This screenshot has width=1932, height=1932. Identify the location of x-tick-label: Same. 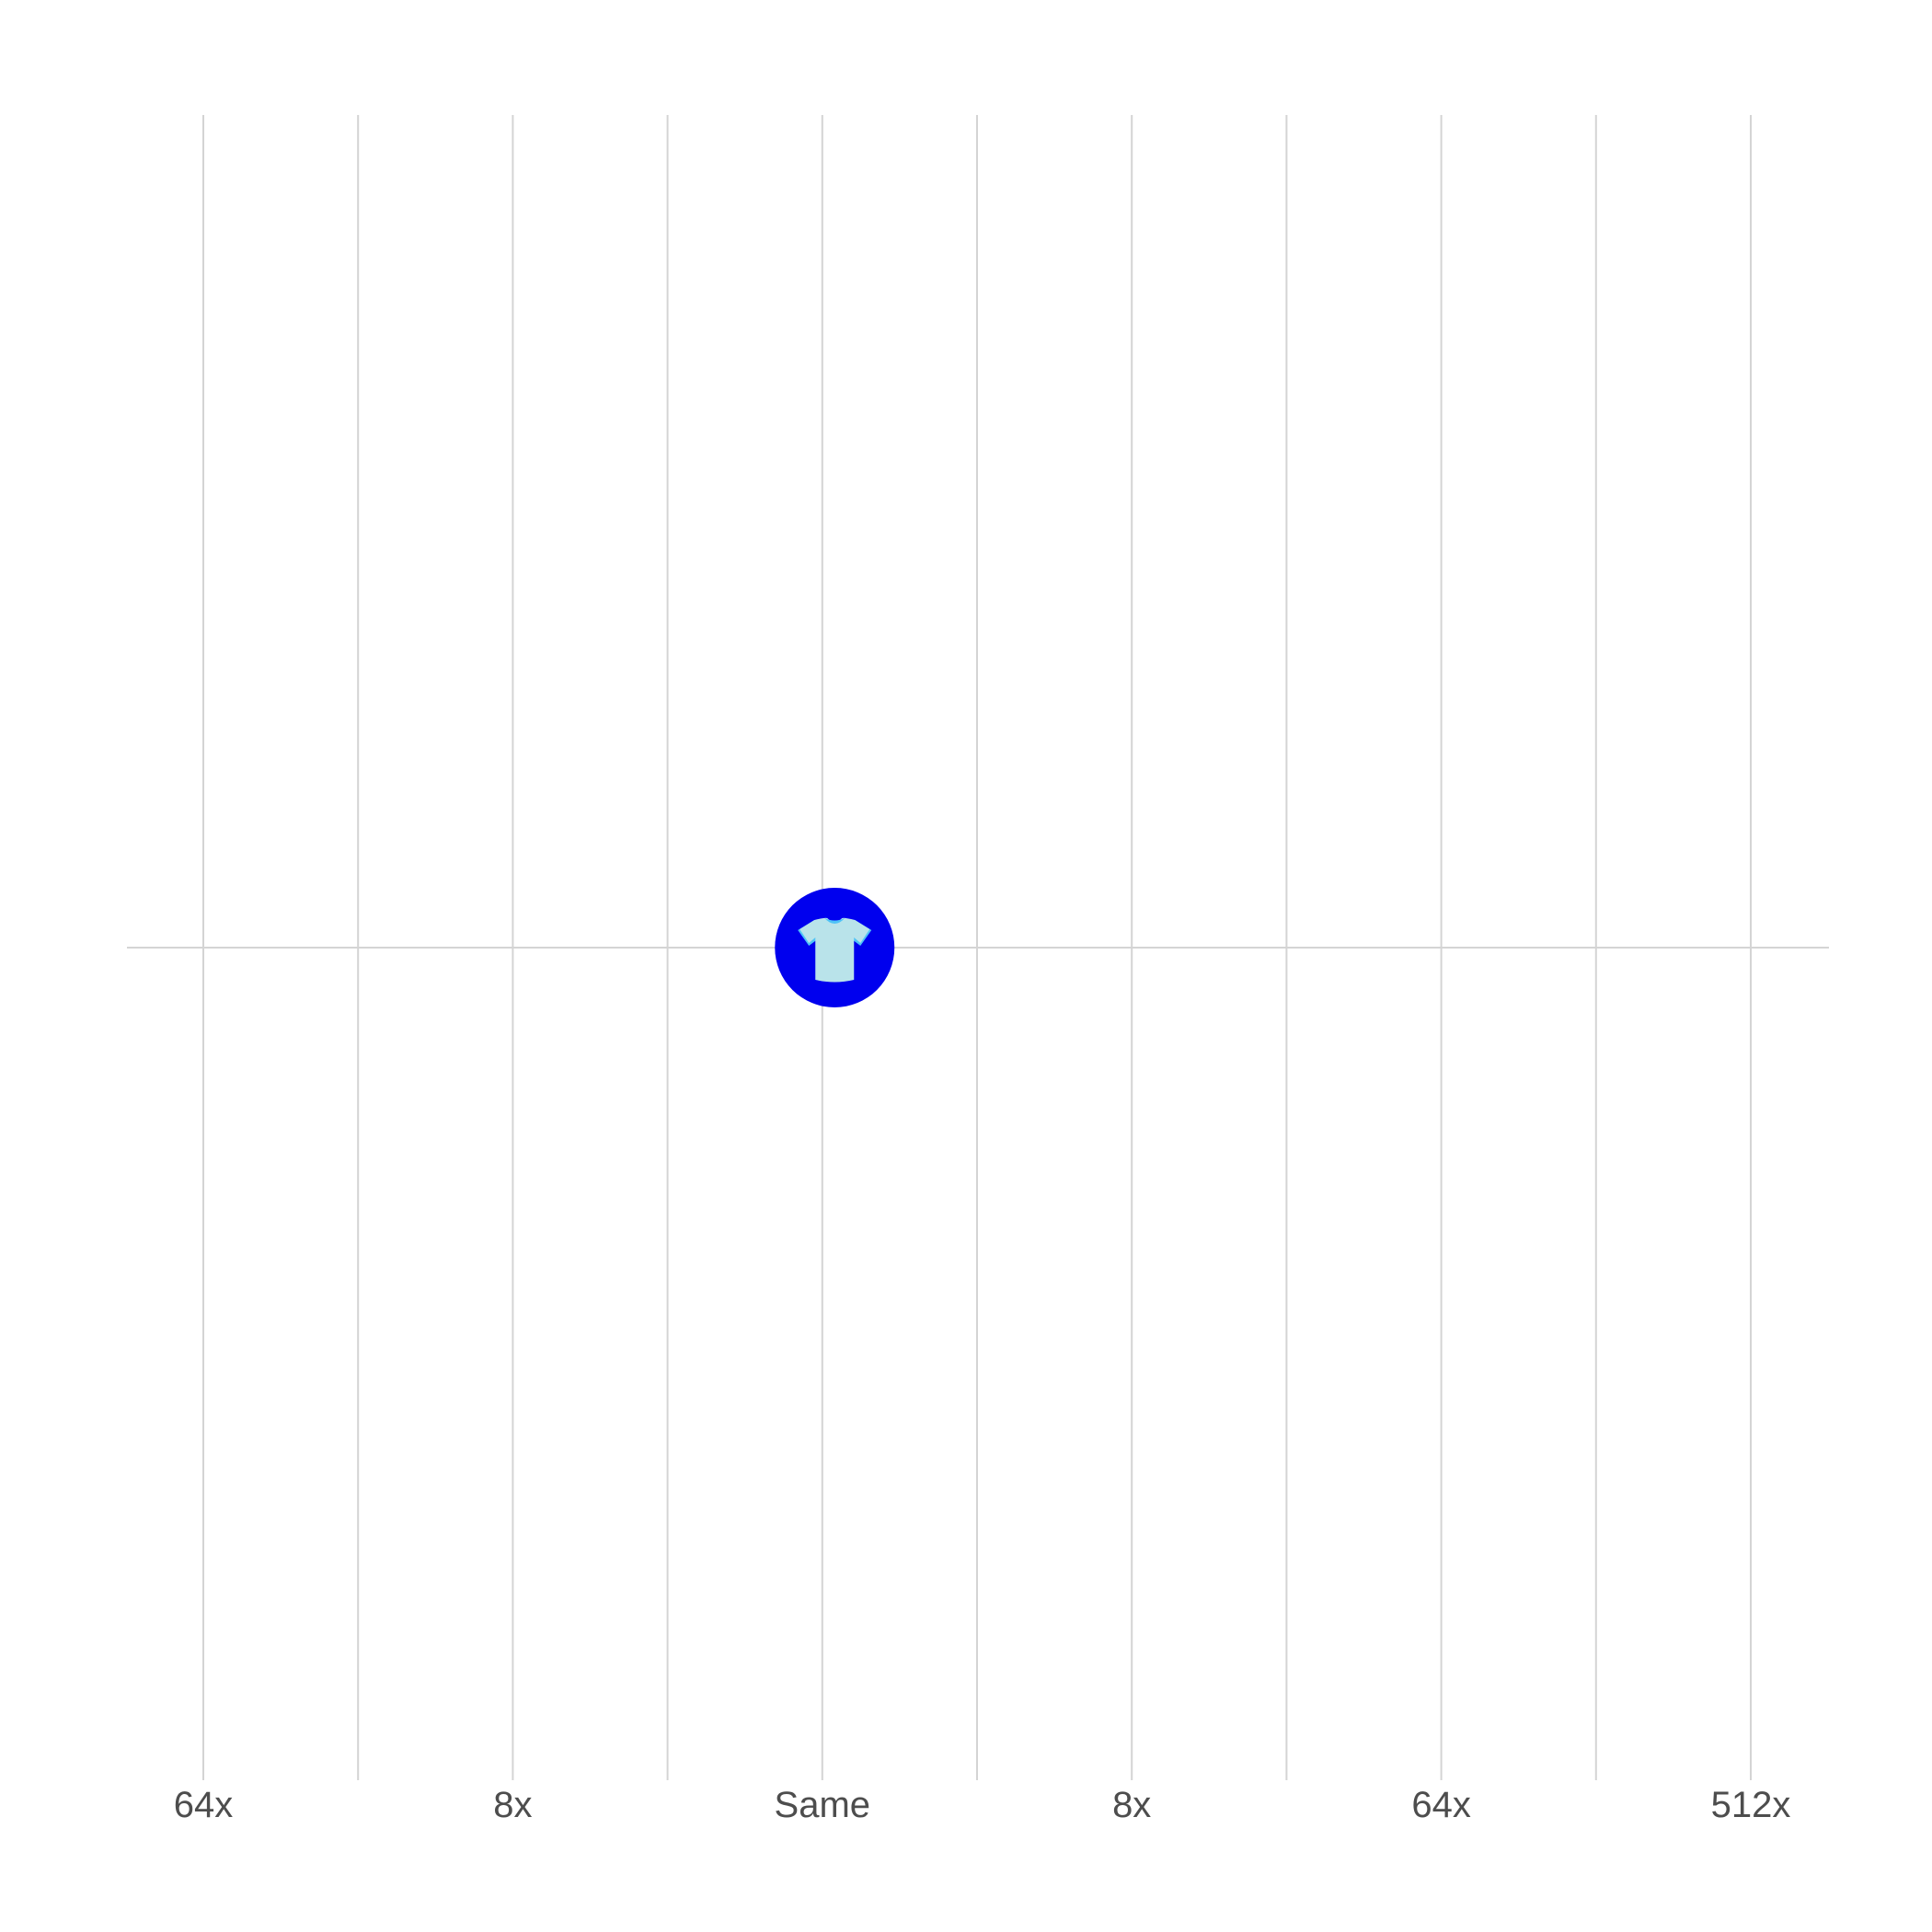
(823, 1805).